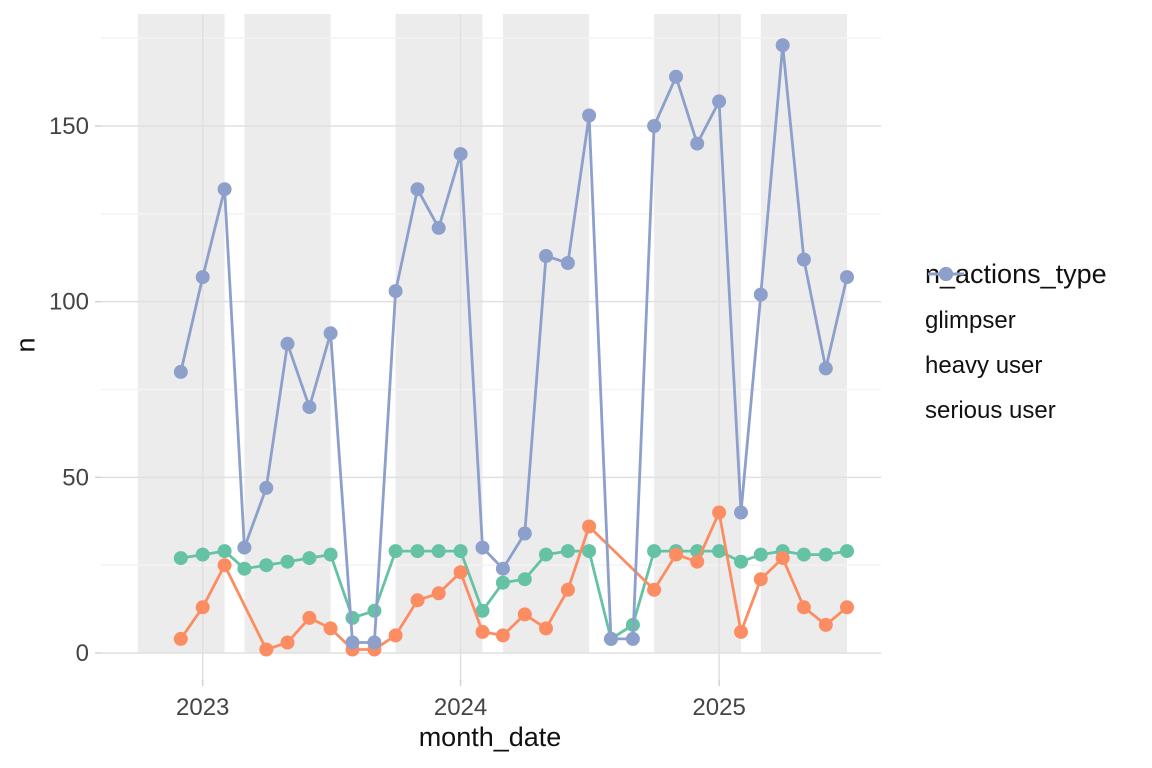 The width and height of the screenshot is (1152, 768). What do you see at coordinates (970, 320) in the screenshot?
I see `legend-label: glimpser` at bounding box center [970, 320].